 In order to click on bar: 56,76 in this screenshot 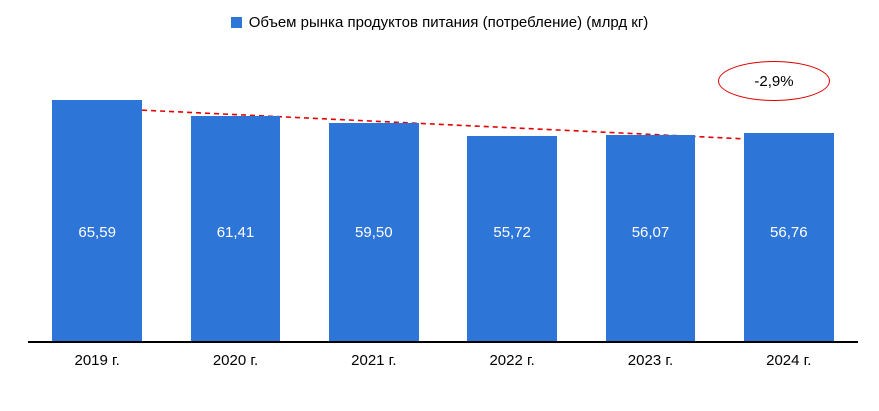, I will do `click(788, 237)`.